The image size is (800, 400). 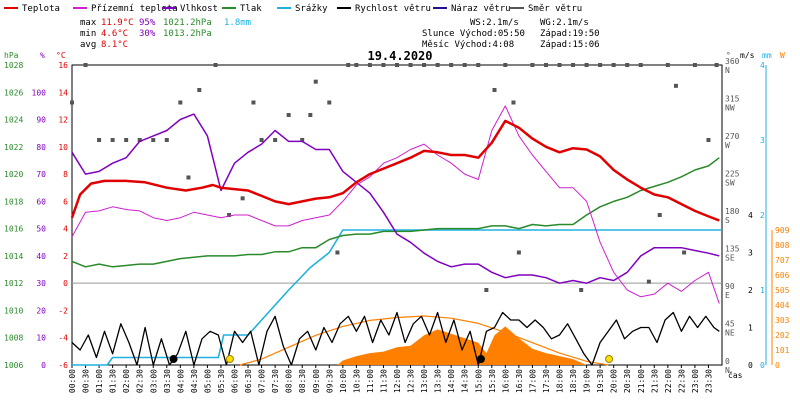 I want to click on x-tick-label: 05:00, so click(x=207, y=381).